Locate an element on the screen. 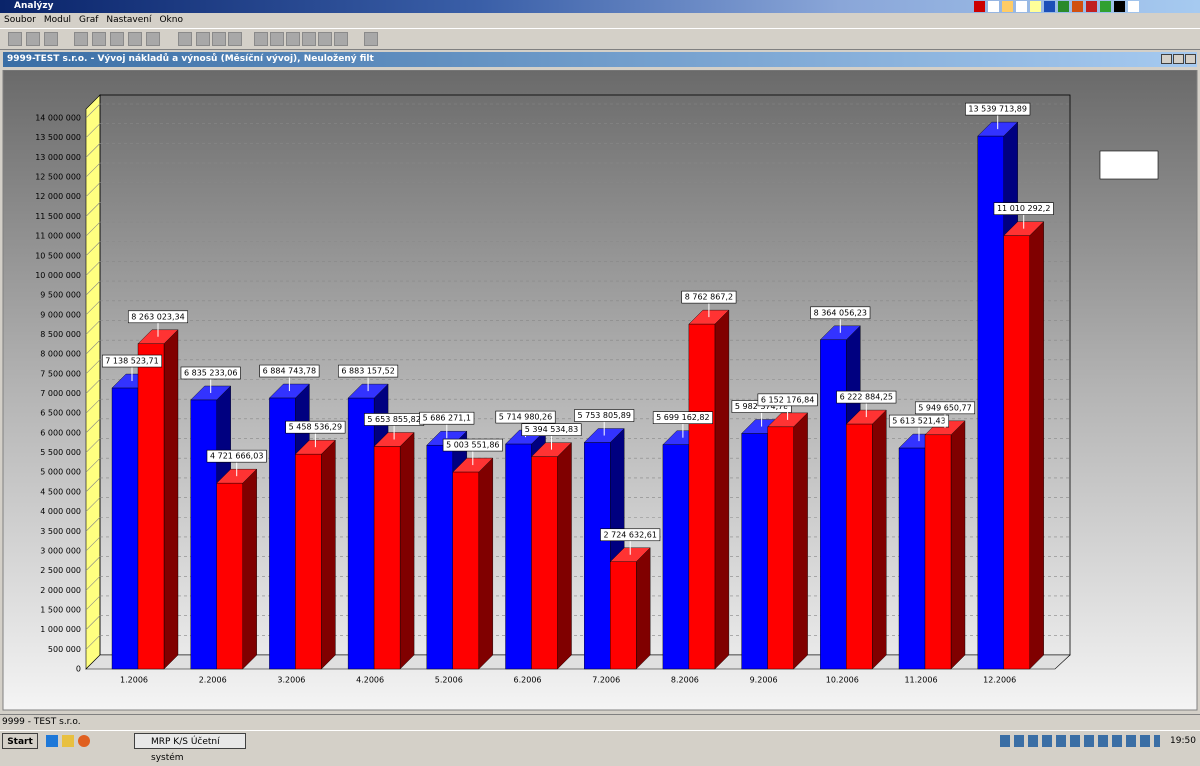 The image size is (1200, 766). value-label: 5 613 521,43 is located at coordinates (918, 421).